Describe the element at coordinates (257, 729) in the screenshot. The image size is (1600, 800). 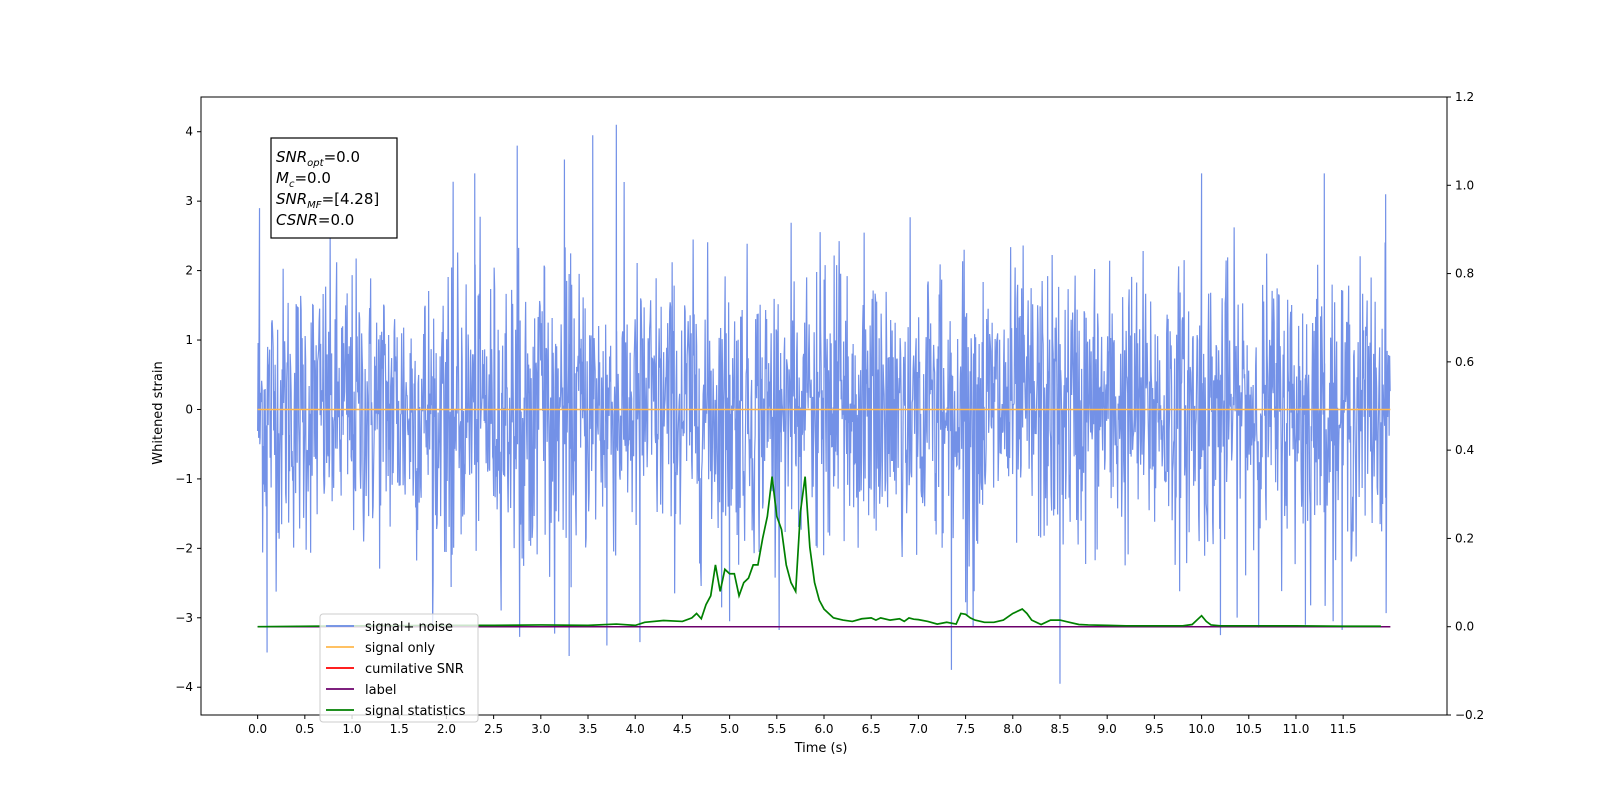
I see `x-tick-label: 0.0` at that location.